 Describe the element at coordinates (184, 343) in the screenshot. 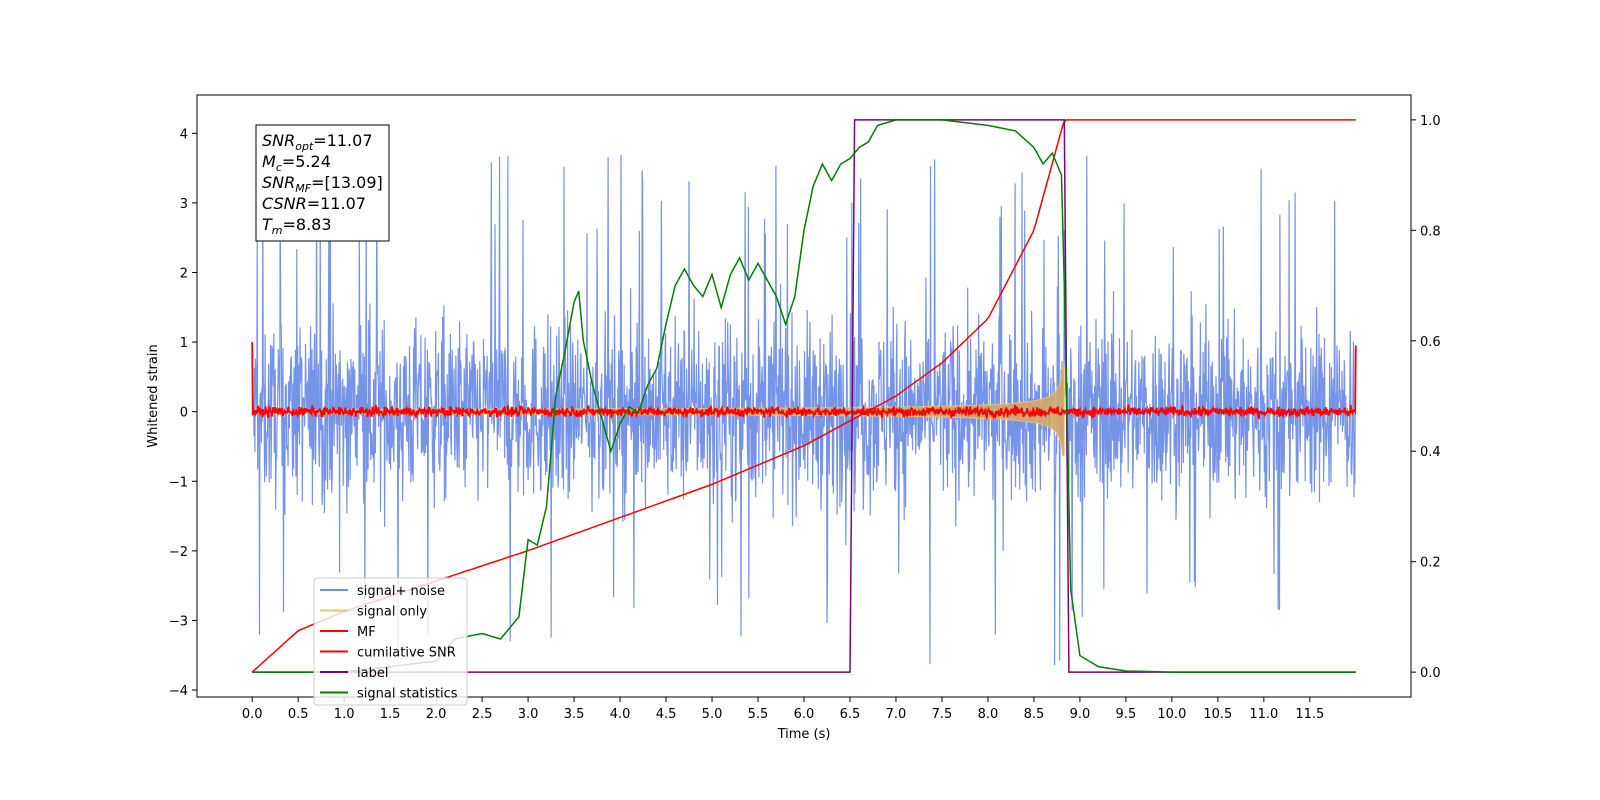

I see `y-tick-label: 1` at that location.